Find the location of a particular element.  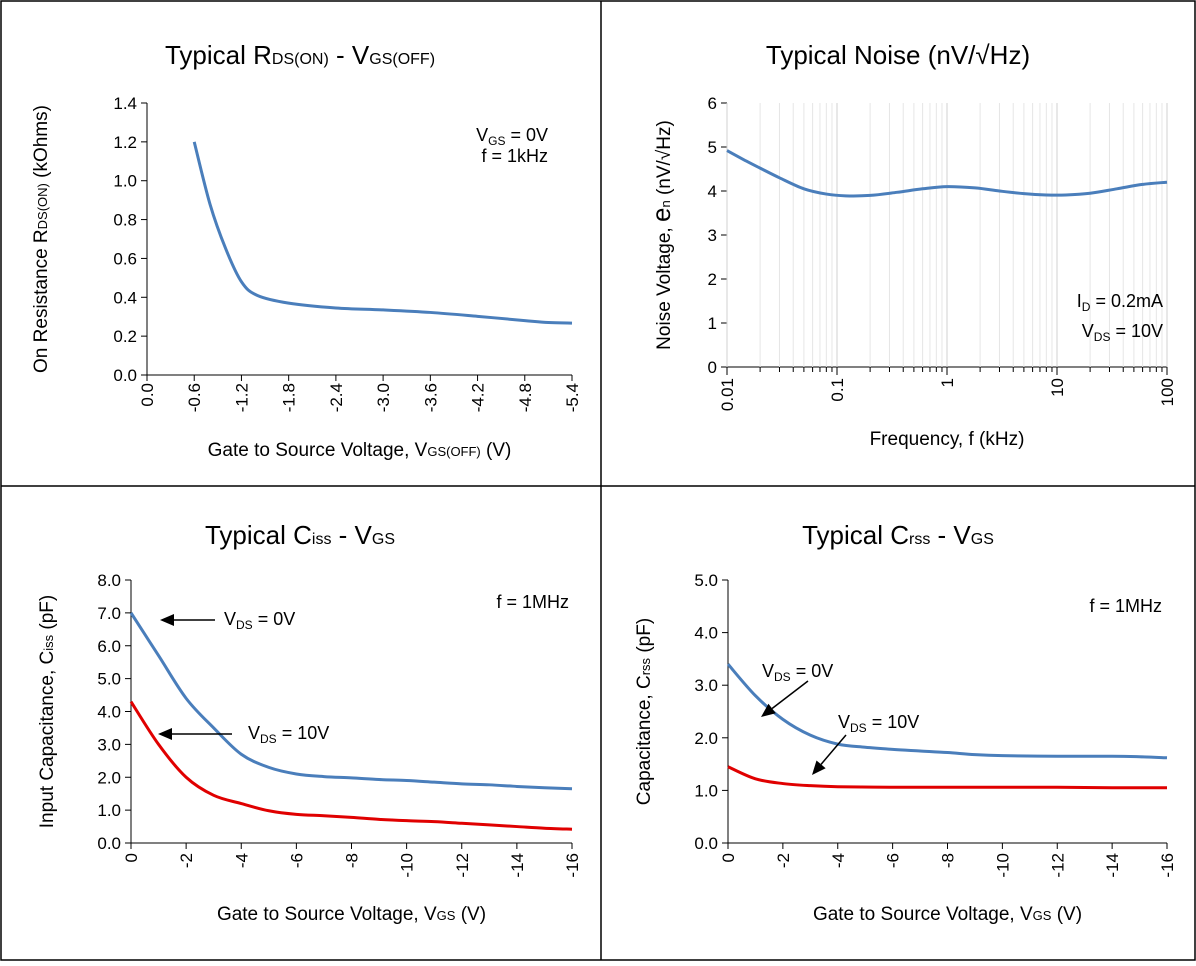

x-tick-label: -1.8 is located at coordinates (289, 397).